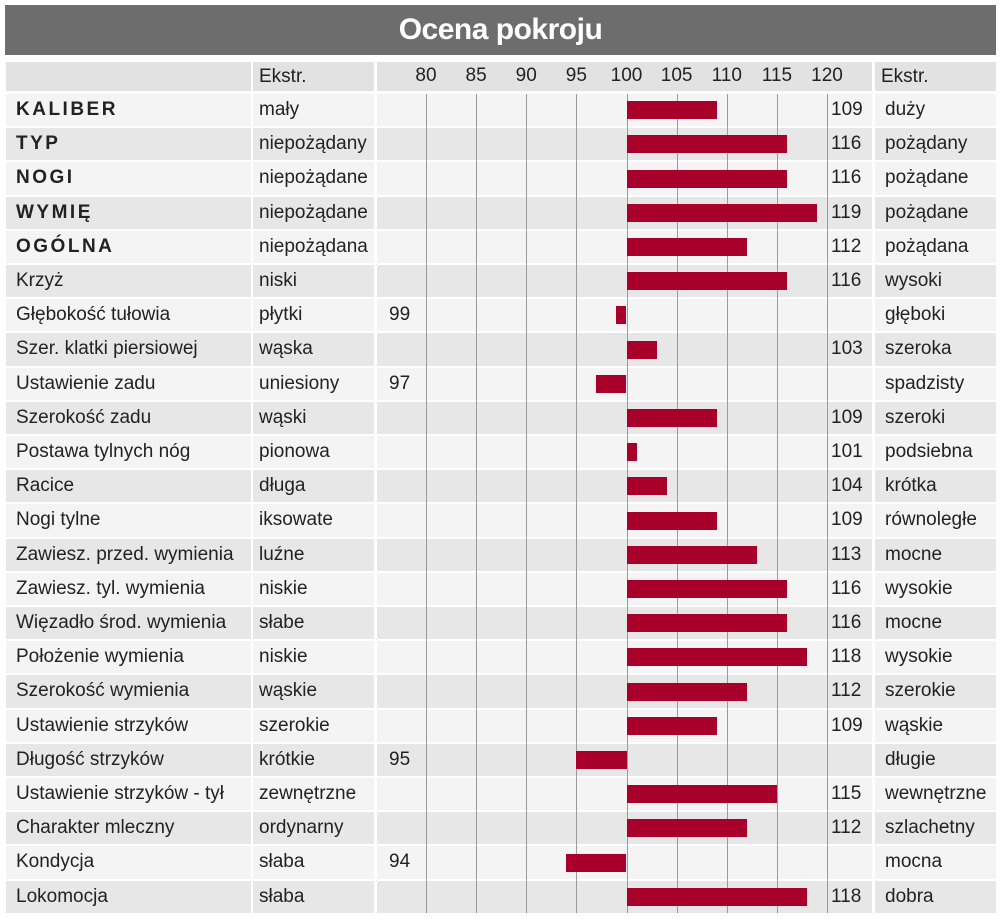 This screenshot has width=1000, height=919. I want to click on trait-name: KALIBER, so click(128, 110).